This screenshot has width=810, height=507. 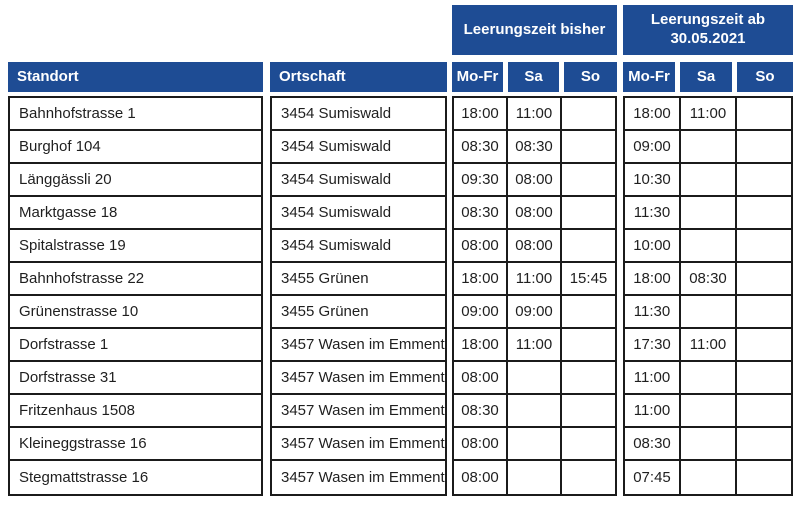 I want to click on column-header-ortschaft: Ortschaft, so click(x=358, y=77).